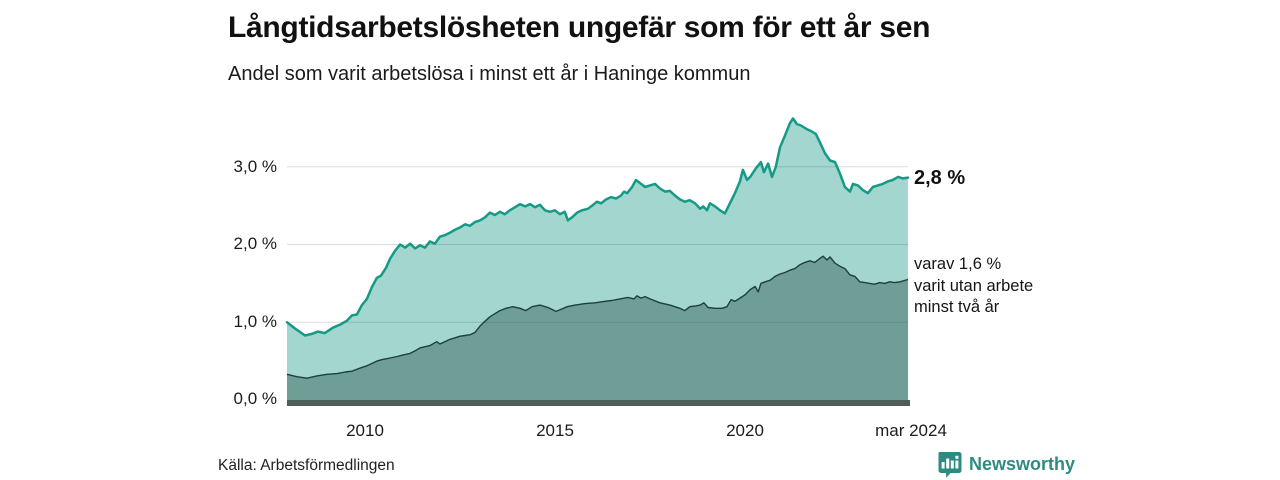 This screenshot has width=1280, height=480. What do you see at coordinates (365, 430) in the screenshot?
I see `x-axis-tick-2010: 2010` at bounding box center [365, 430].